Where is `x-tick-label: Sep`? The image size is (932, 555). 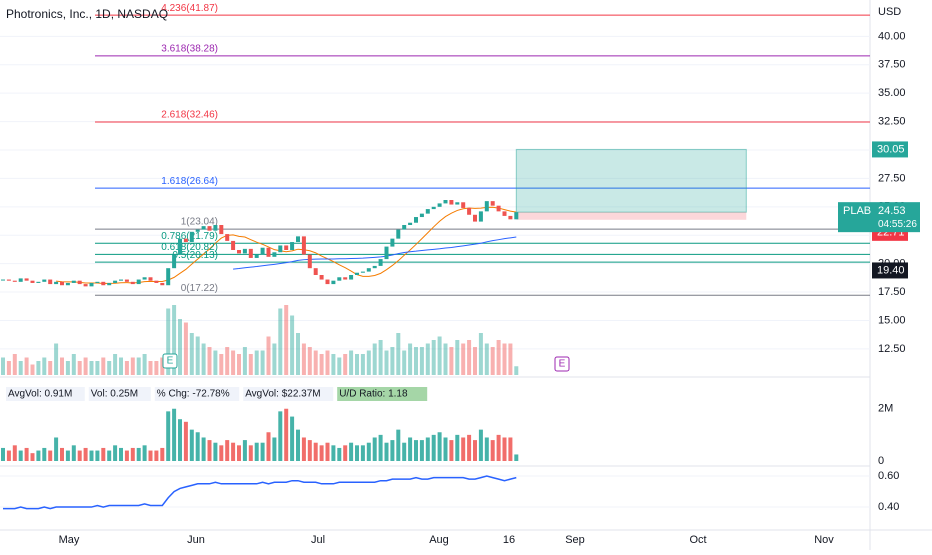
x-tick-label: Sep is located at coordinates (575, 540).